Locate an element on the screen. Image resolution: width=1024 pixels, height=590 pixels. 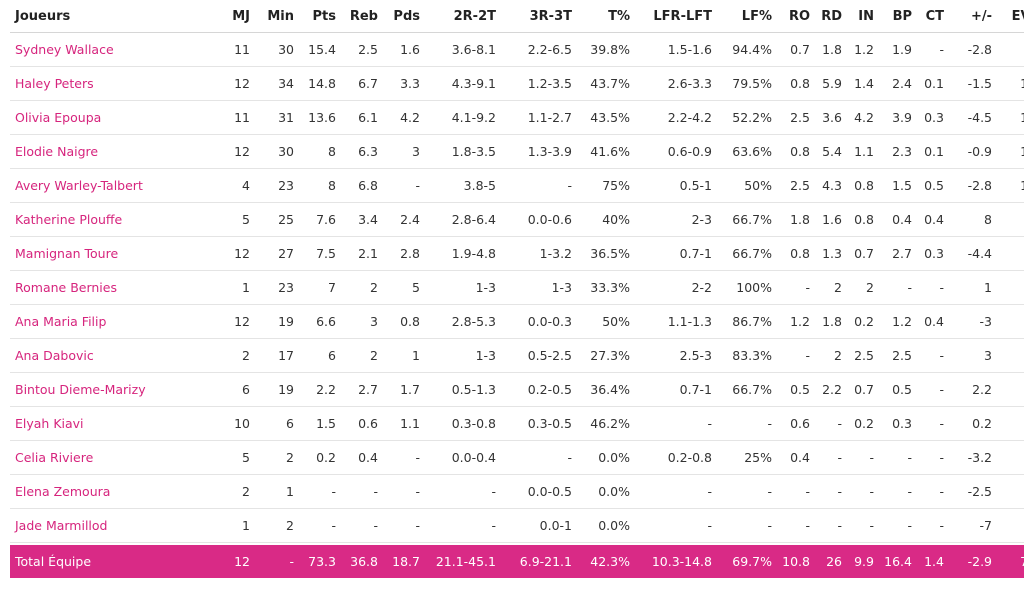
stat-cell: 11 is located at coordinates (232, 117).